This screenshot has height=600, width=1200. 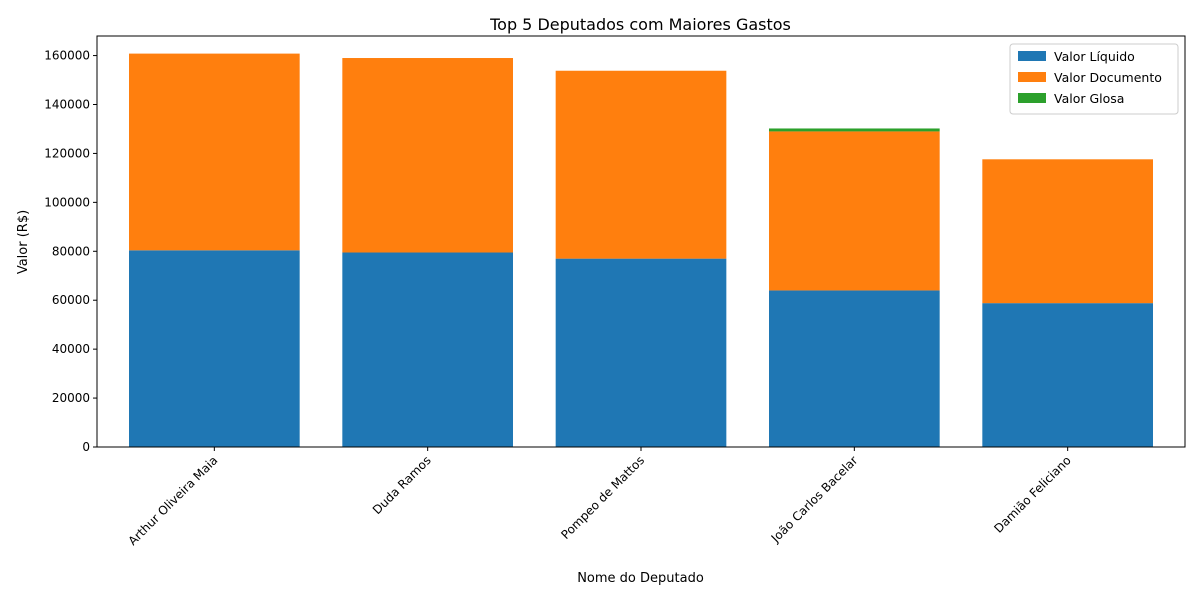 I want to click on legend-swatch-valor-glosa, so click(x=1032, y=98).